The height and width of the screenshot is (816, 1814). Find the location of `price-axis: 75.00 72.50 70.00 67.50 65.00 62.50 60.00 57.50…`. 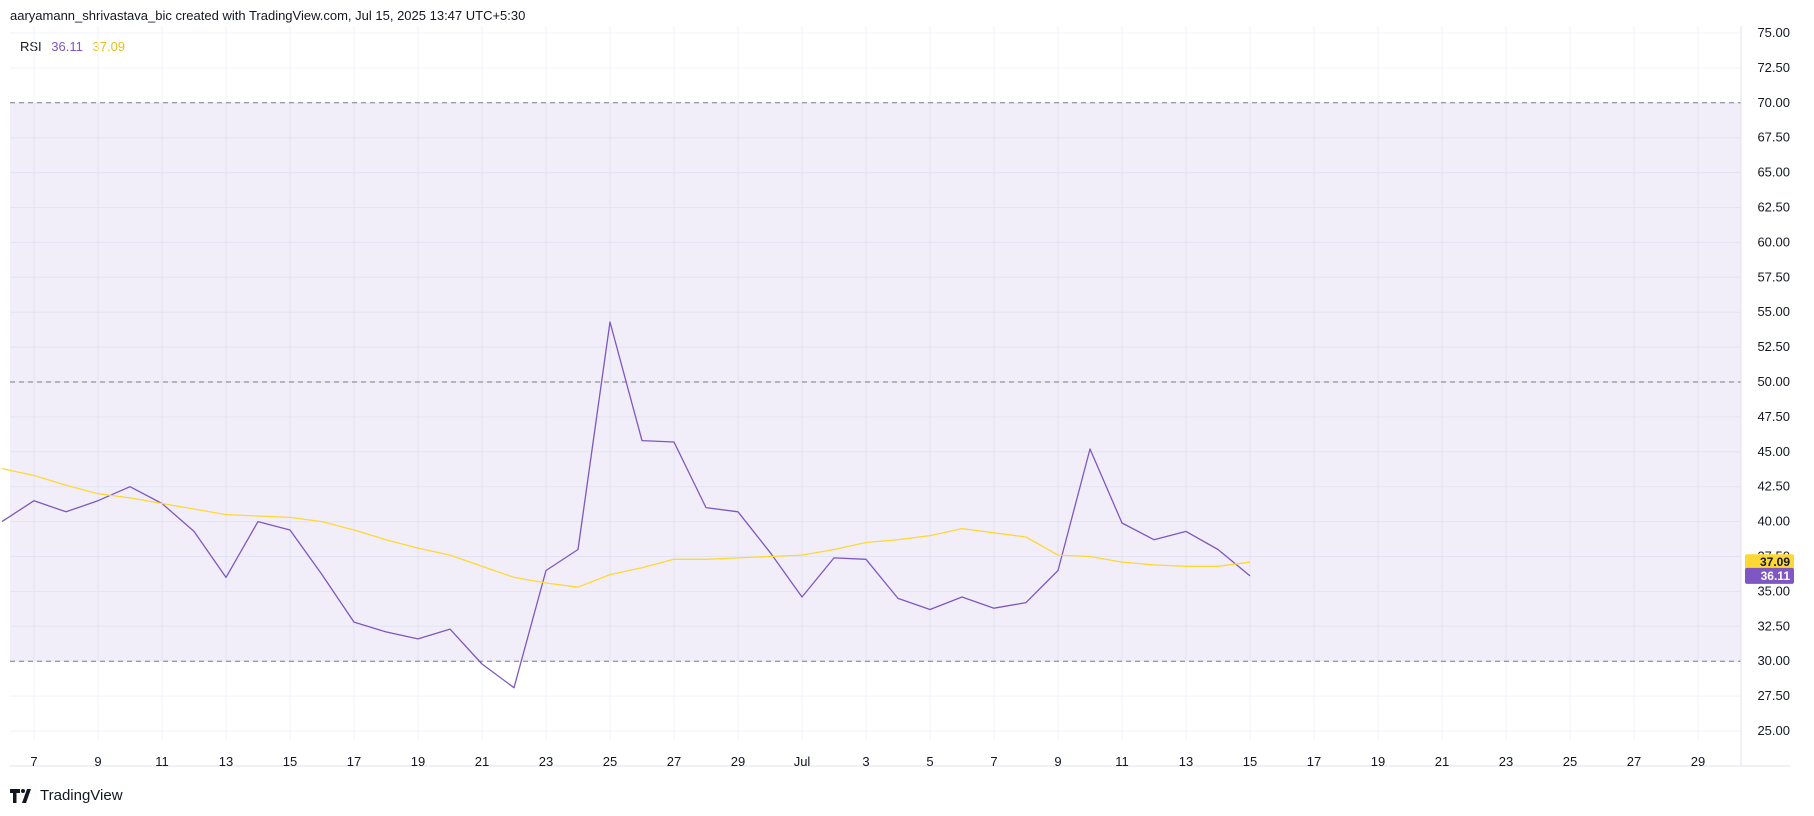

price-axis: 75.00 72.50 70.00 67.50 65.00 62.50 60.00 57.50… is located at coordinates (1765, 395).